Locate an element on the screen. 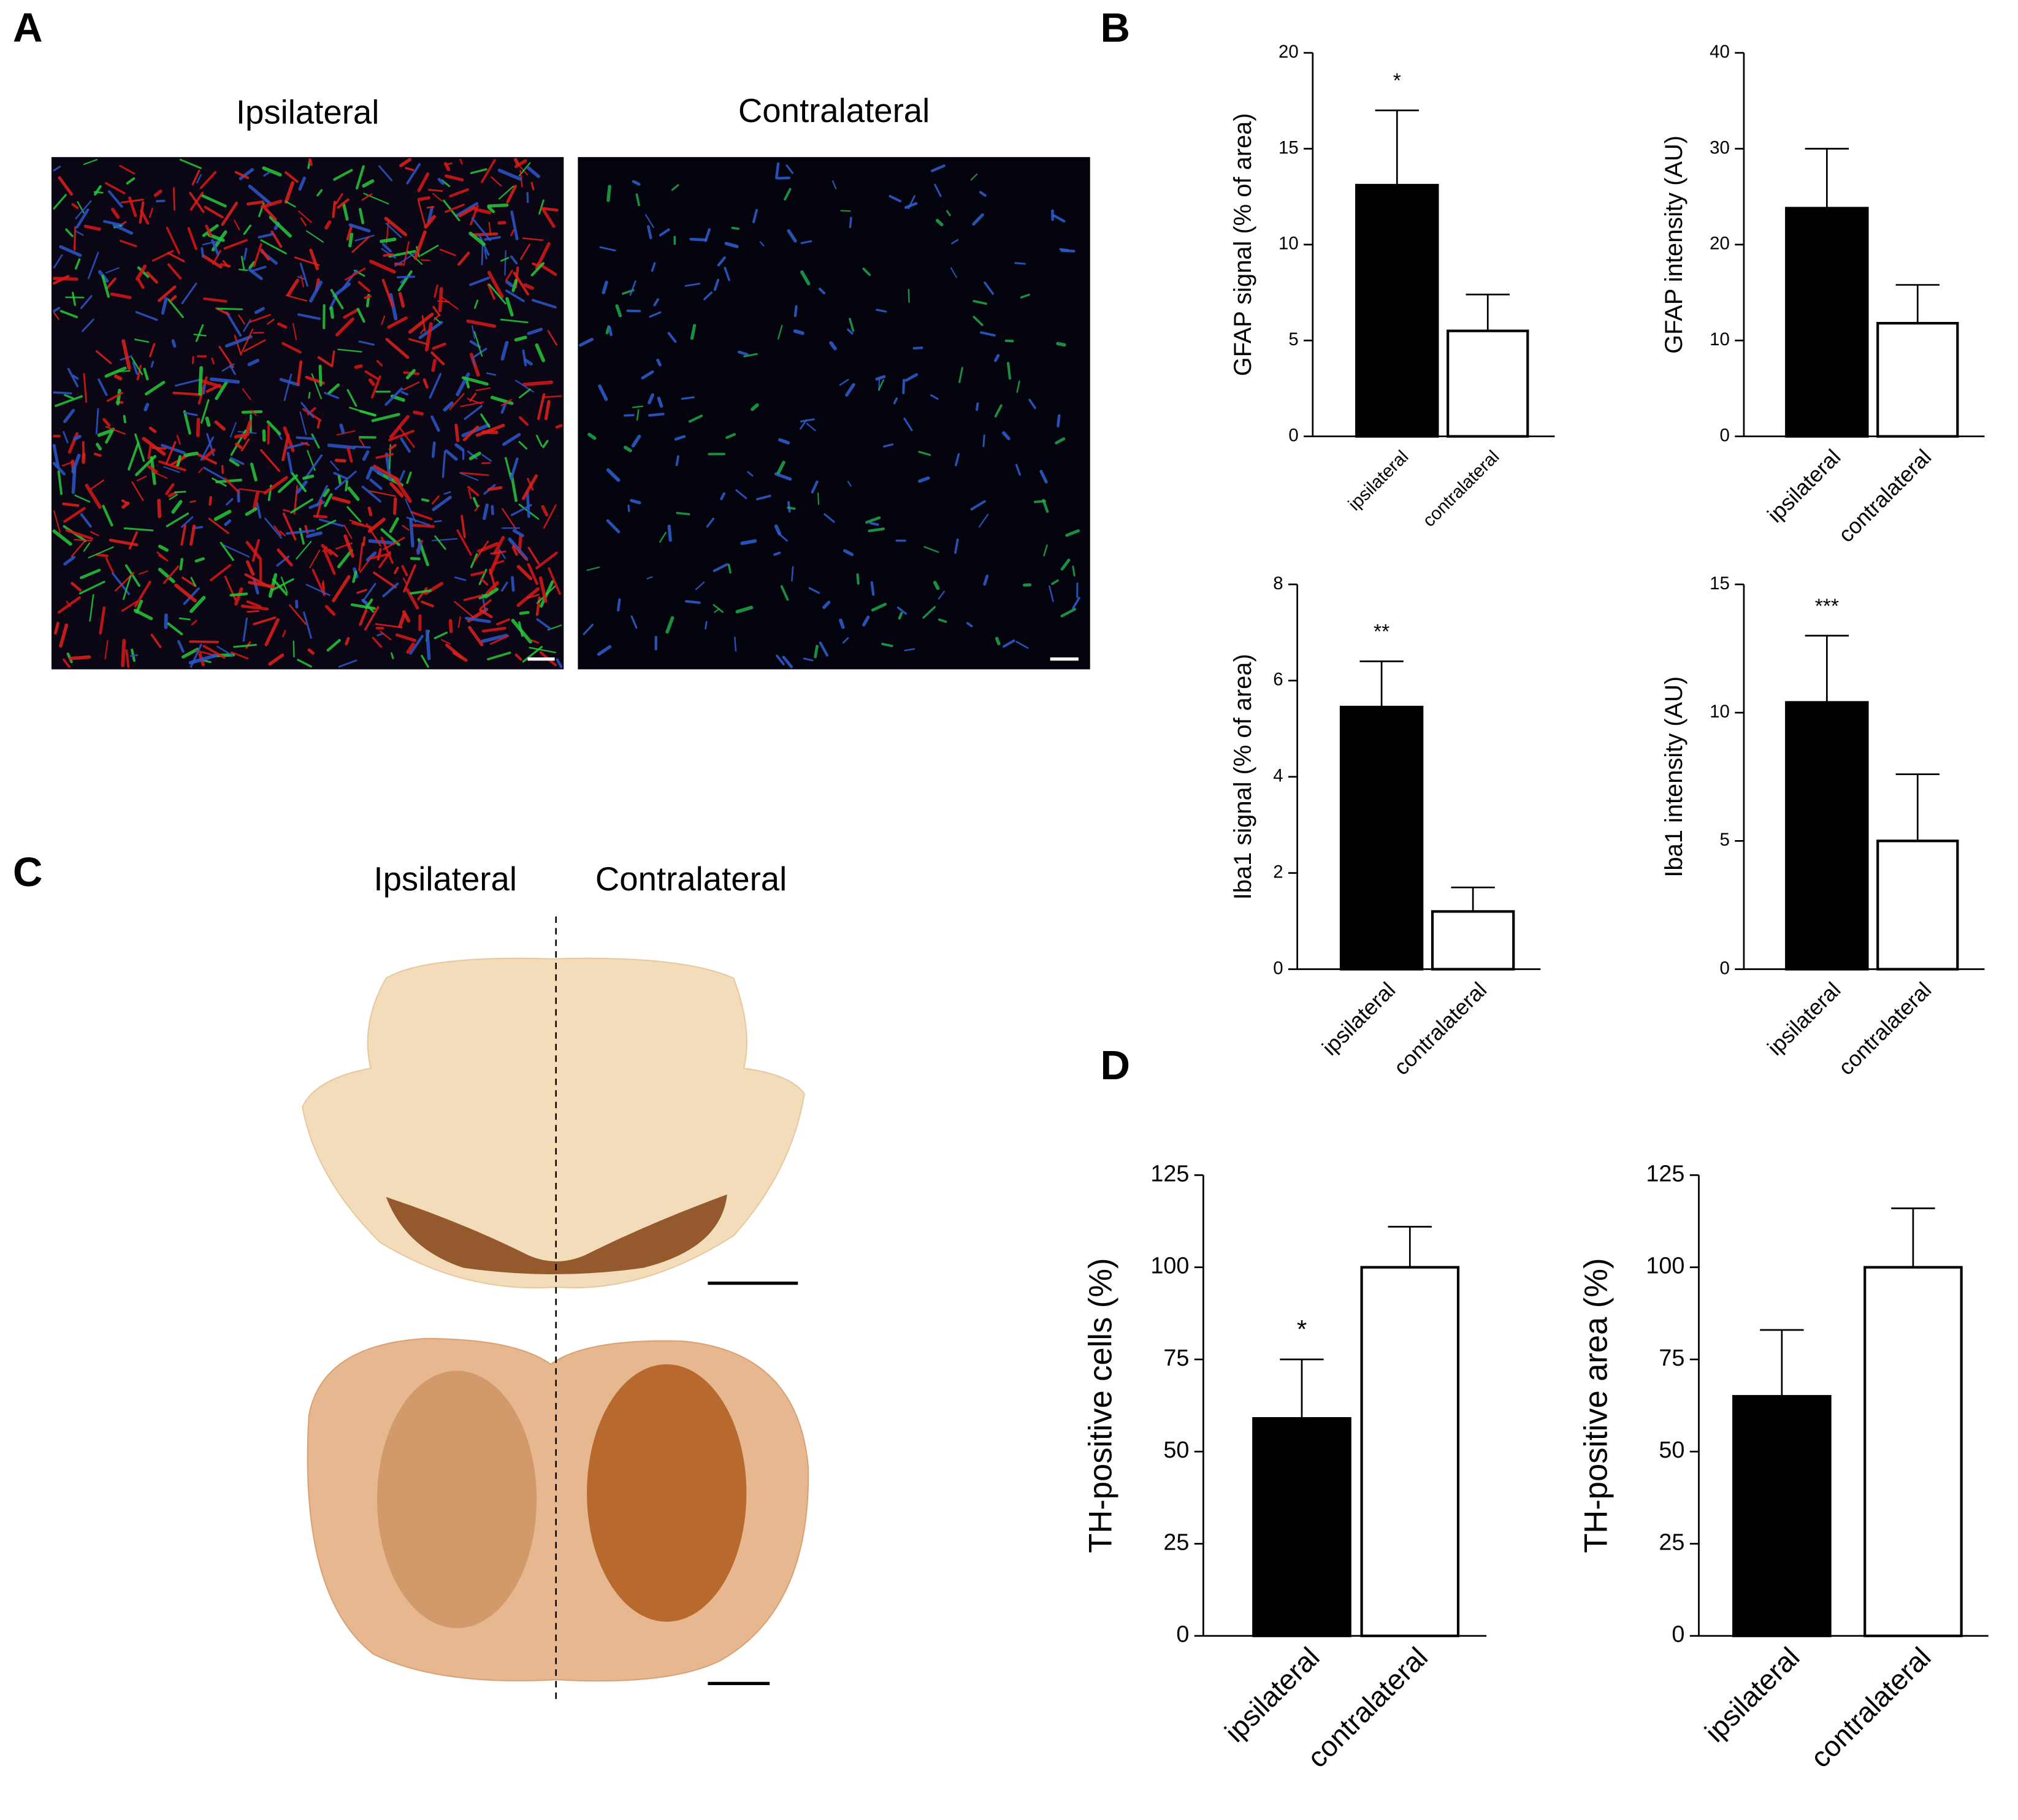 The height and width of the screenshot is (1820, 2018). y-tick-label: 4 is located at coordinates (1278, 776).